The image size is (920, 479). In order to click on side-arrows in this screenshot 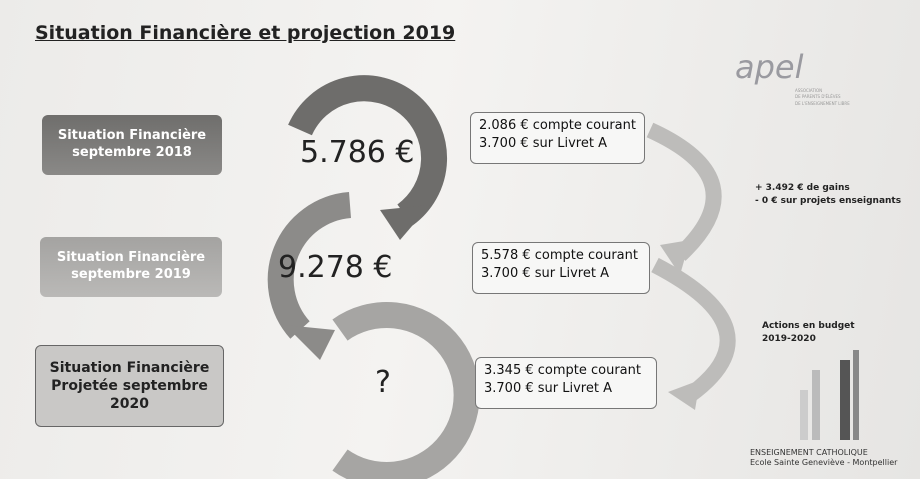, I will do `click(691, 262)`.